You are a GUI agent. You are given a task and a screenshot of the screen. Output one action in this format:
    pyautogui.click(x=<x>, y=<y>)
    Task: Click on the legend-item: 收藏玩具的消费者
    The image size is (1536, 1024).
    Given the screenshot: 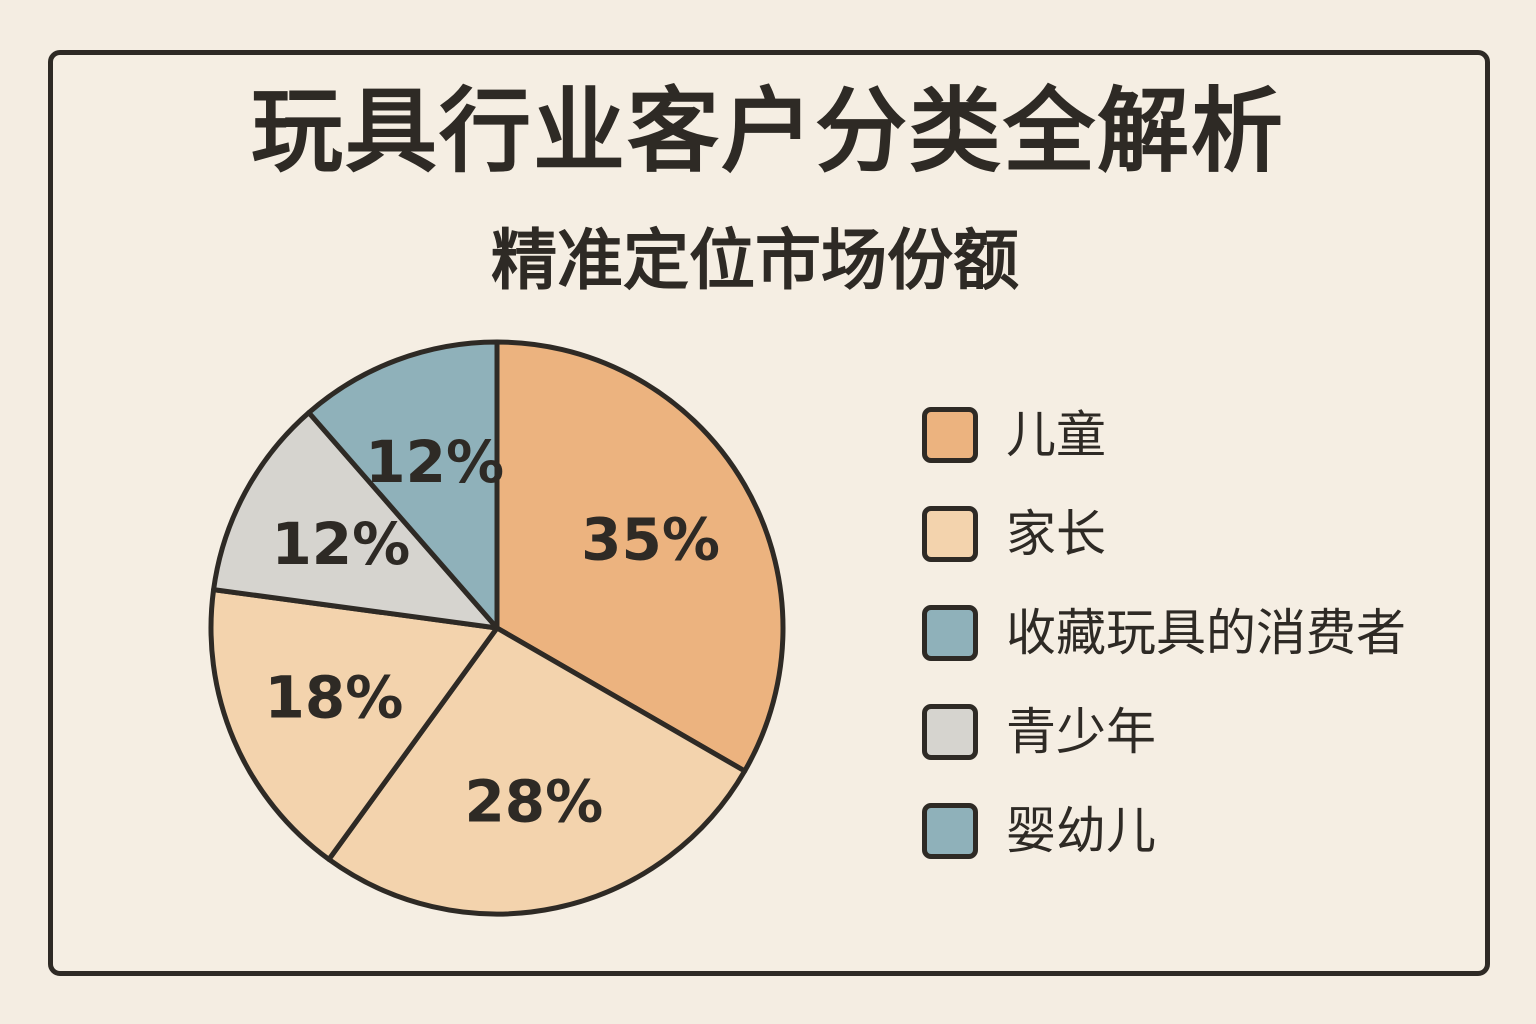 What is the action you would take?
    pyautogui.click(x=1192, y=633)
    